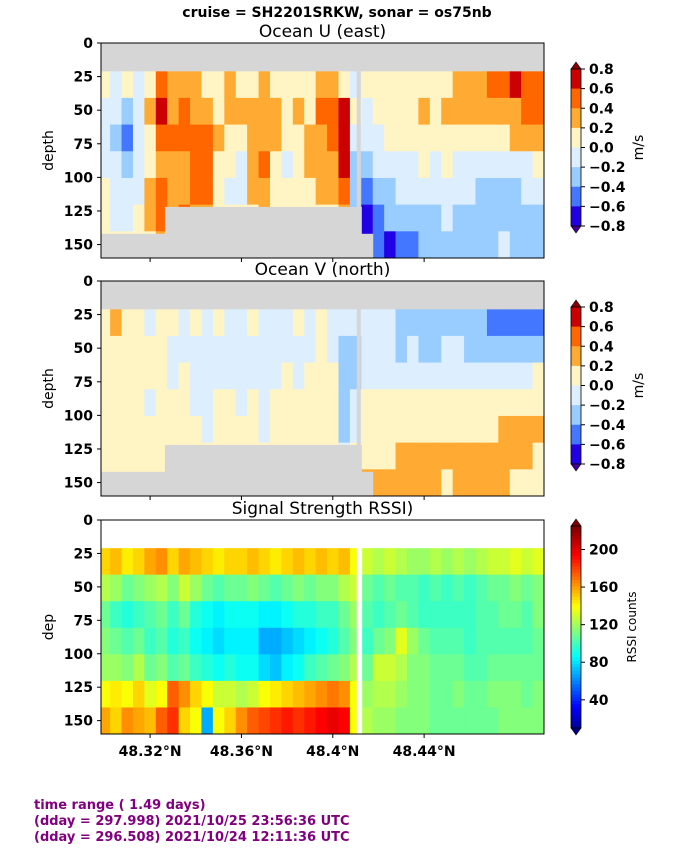 Image resolution: width=675 pixels, height=855 pixels. What do you see at coordinates (576, 303) in the screenshot?
I see `colorbar-extend-top` at bounding box center [576, 303].